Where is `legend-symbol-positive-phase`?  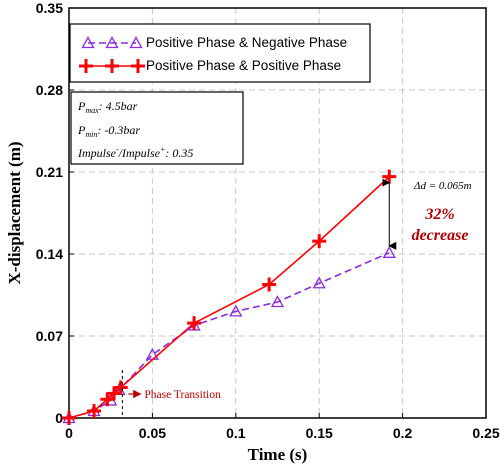
legend-symbol-positive-phase is located at coordinates (112, 66).